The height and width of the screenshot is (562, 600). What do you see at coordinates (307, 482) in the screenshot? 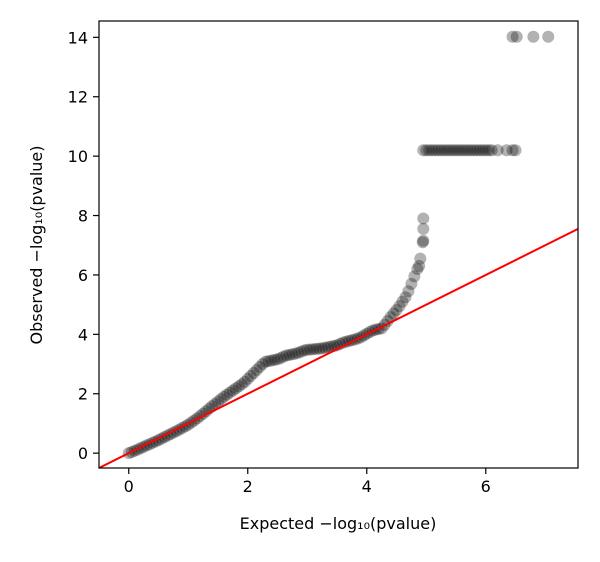
I see `x-axis: 0 2 4 6` at bounding box center [307, 482].